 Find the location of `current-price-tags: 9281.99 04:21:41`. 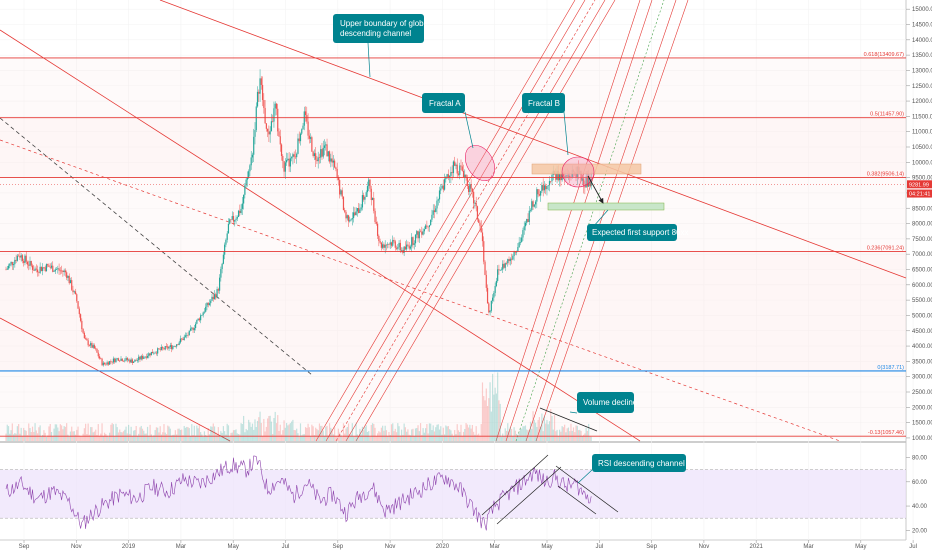

current-price-tags: 9281.99 04:21:41 is located at coordinates (466, 189).